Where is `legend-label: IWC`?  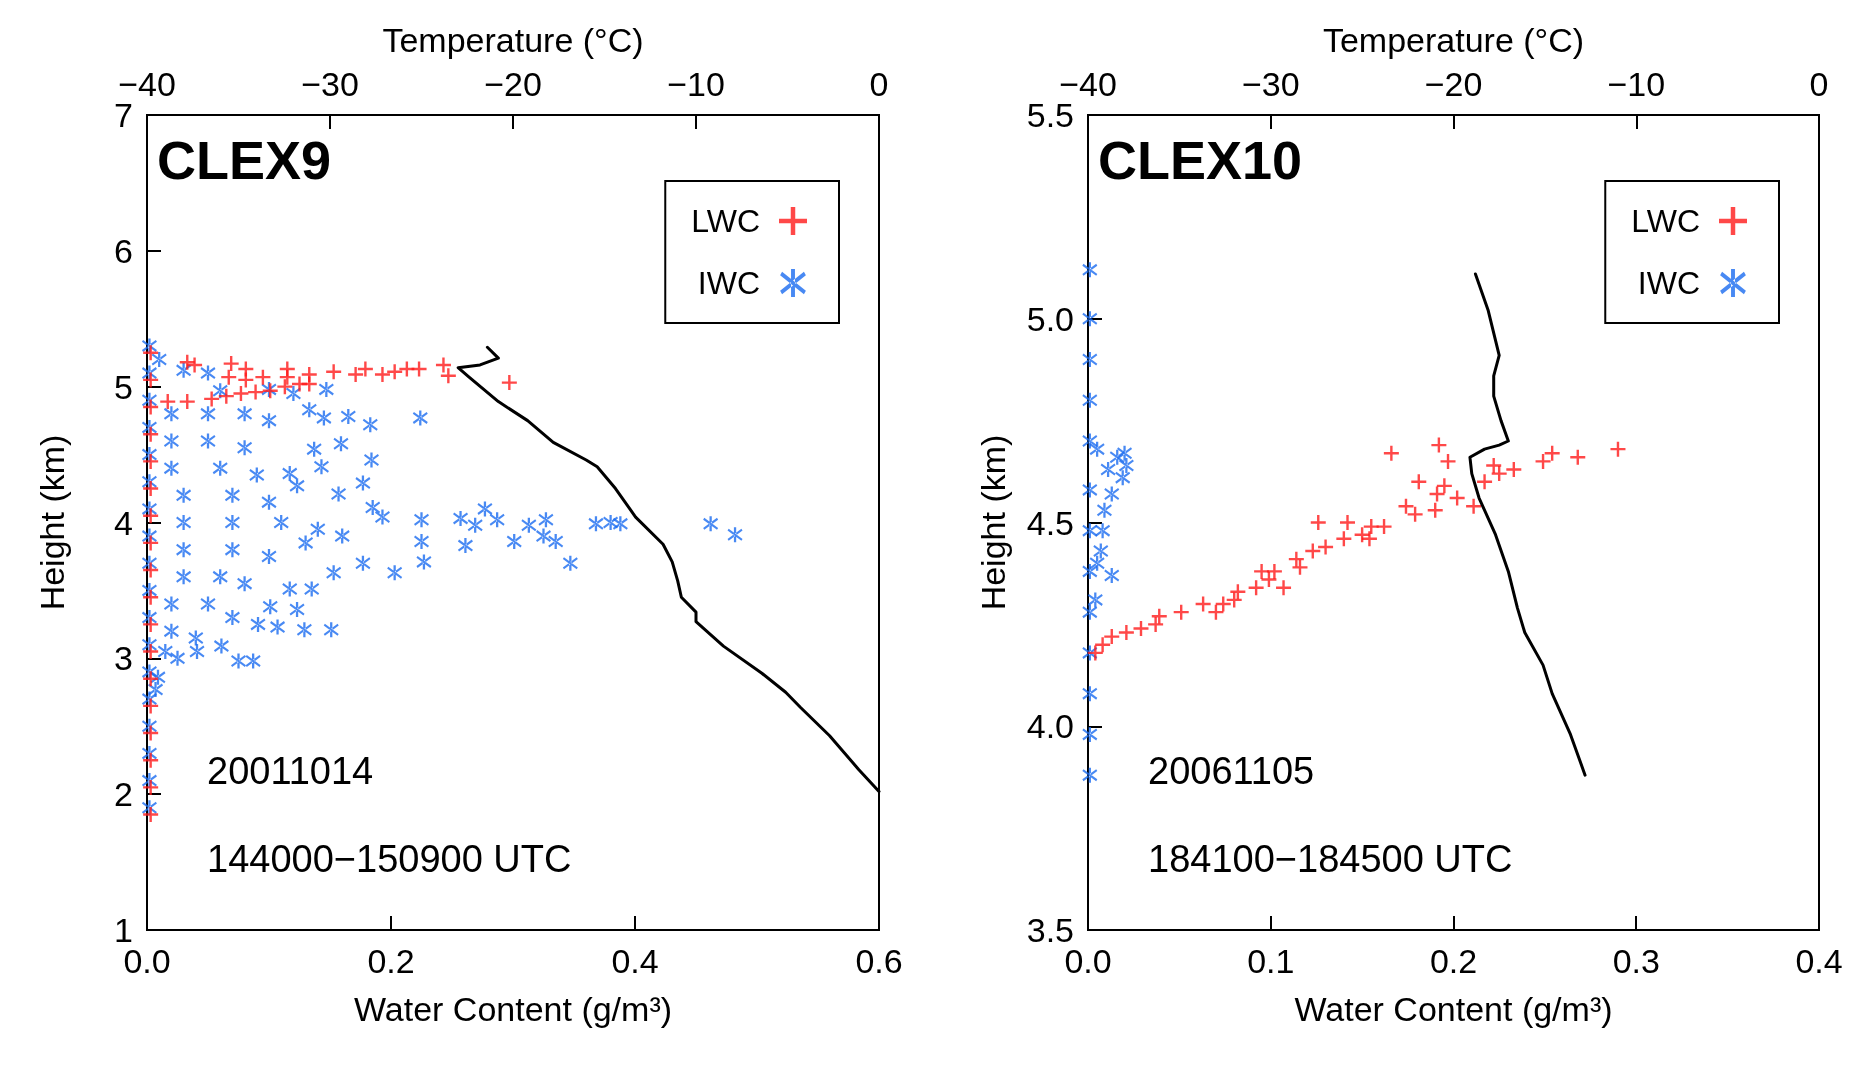 legend-label: IWC is located at coordinates (1668, 283).